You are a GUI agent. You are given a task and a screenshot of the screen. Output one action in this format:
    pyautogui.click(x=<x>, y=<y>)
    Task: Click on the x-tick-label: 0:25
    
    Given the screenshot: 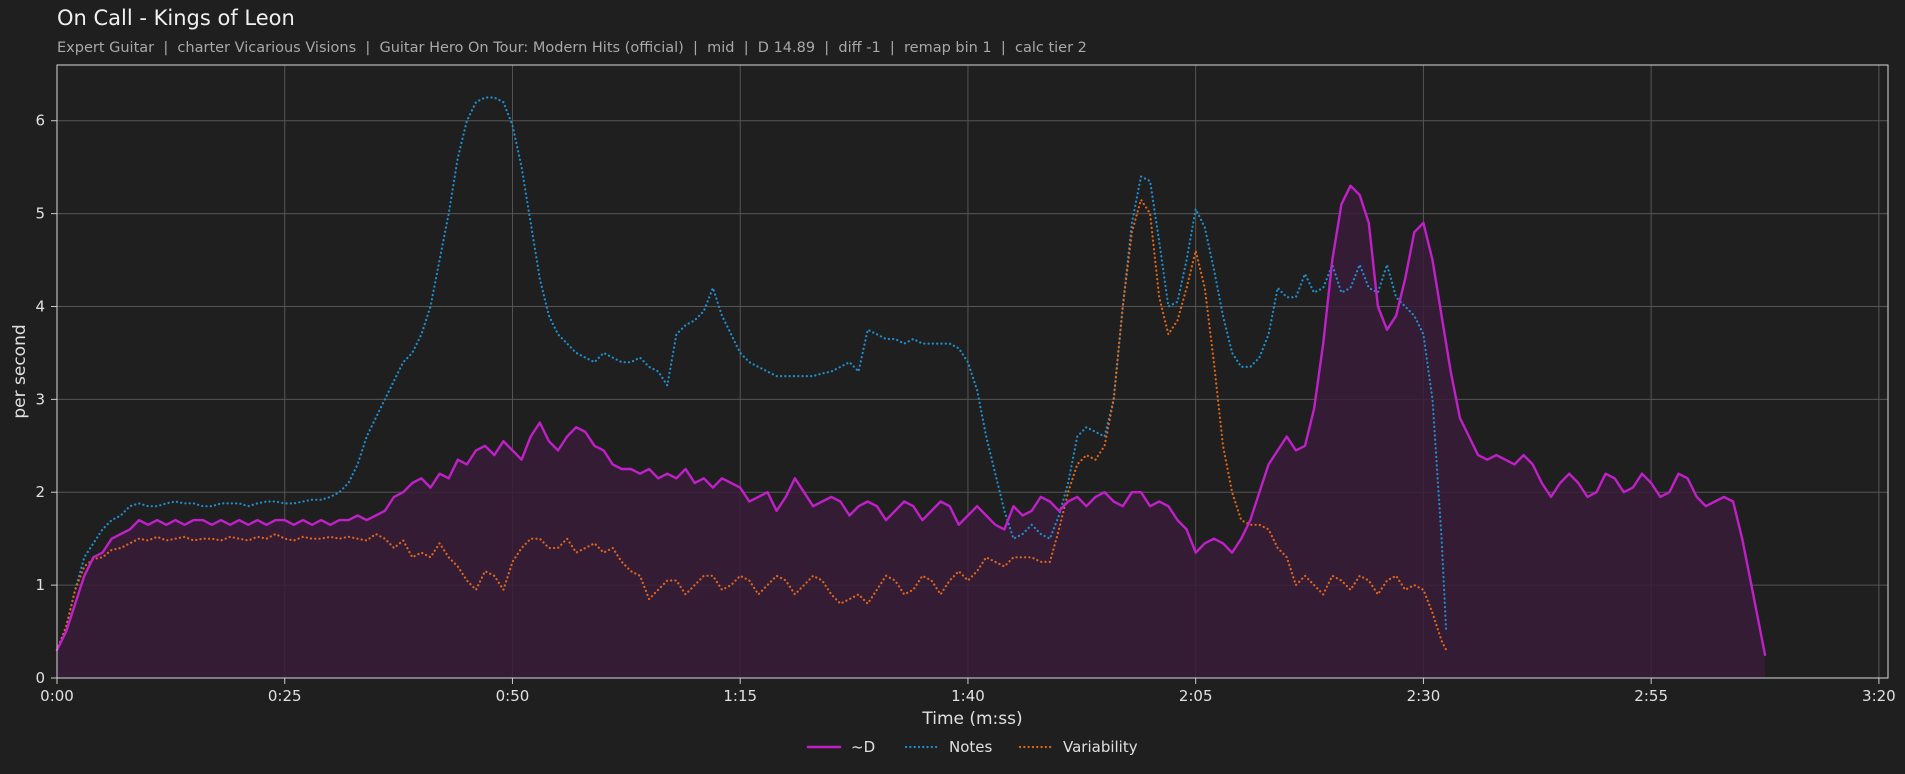 What is the action you would take?
    pyautogui.click(x=285, y=696)
    